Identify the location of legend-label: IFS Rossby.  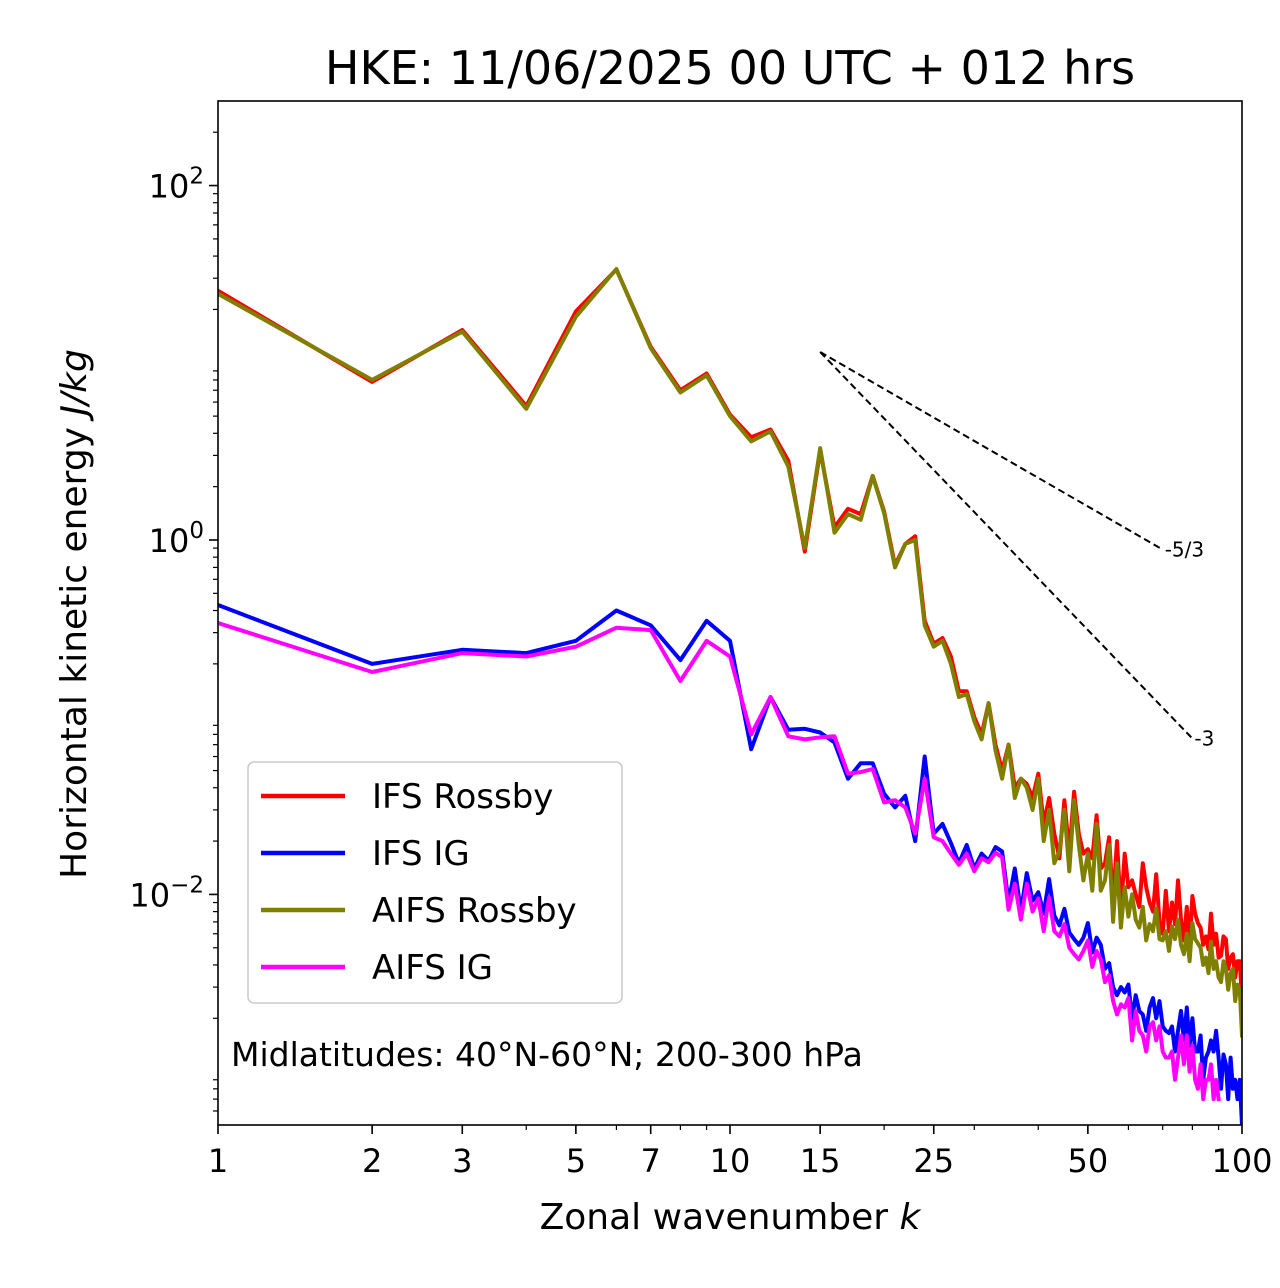
(462, 797).